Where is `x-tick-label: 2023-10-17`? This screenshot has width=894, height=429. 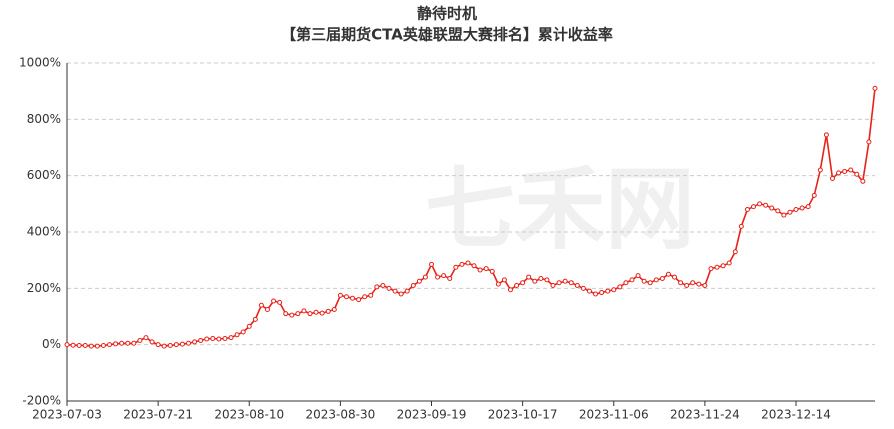
x-tick-label: 2023-10-17 is located at coordinates (523, 415).